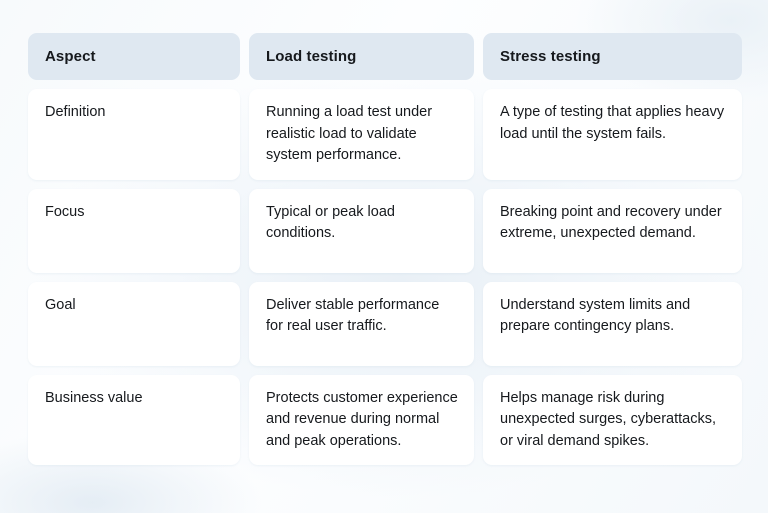 This screenshot has width=768, height=513. What do you see at coordinates (134, 230) in the screenshot?
I see `row-label-focus: Focus` at bounding box center [134, 230].